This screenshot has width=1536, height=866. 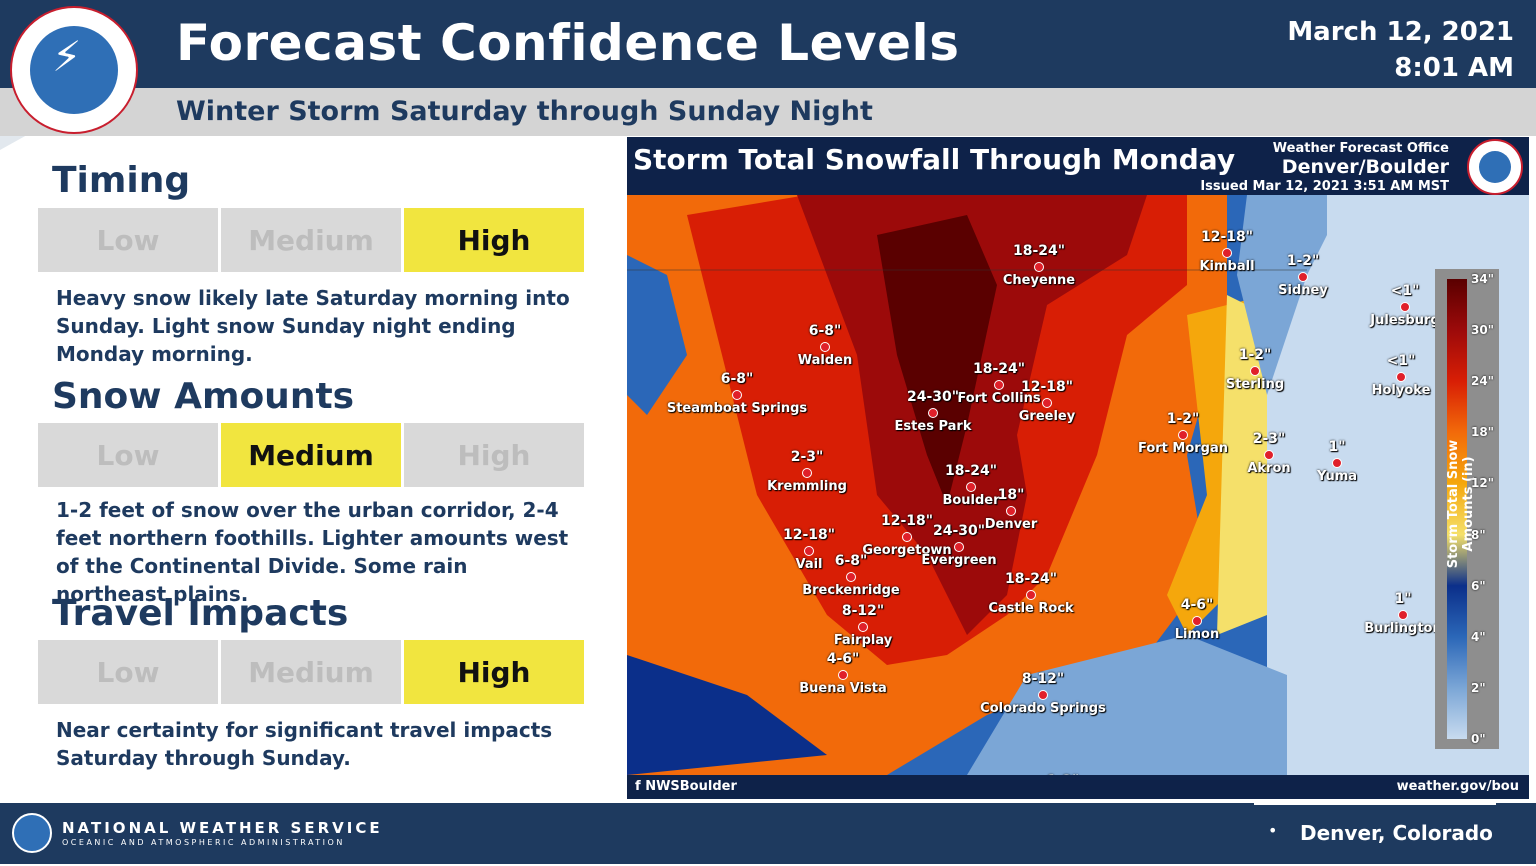 I want to click on legend-tick-label: 12", so click(x=1482, y=483).